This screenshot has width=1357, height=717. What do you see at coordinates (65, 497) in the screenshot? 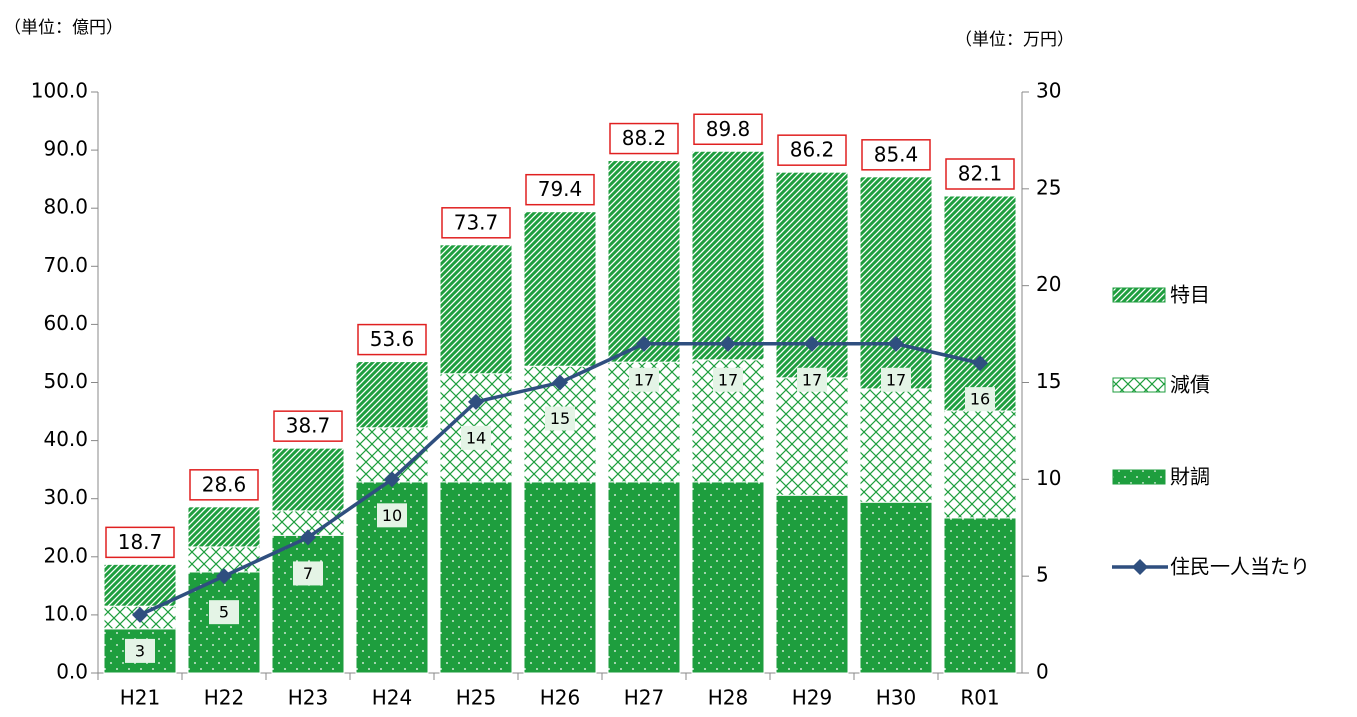
I see `y-tick-label: 30.0` at bounding box center [65, 497].